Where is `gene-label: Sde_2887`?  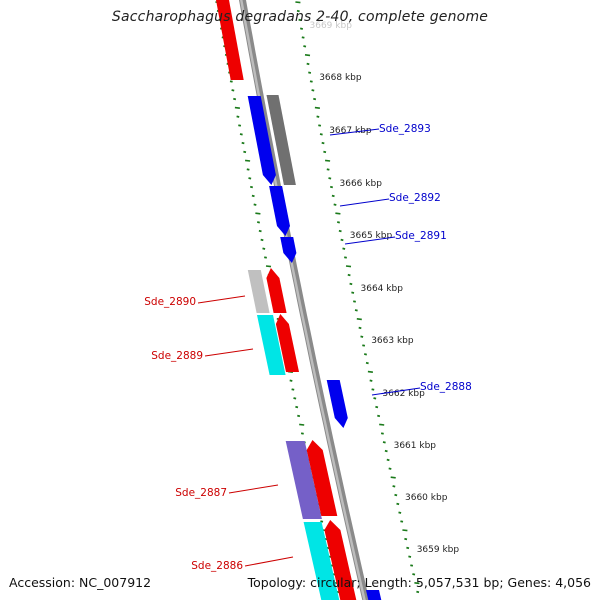
gene-label: Sde_2887 is located at coordinates (201, 493).